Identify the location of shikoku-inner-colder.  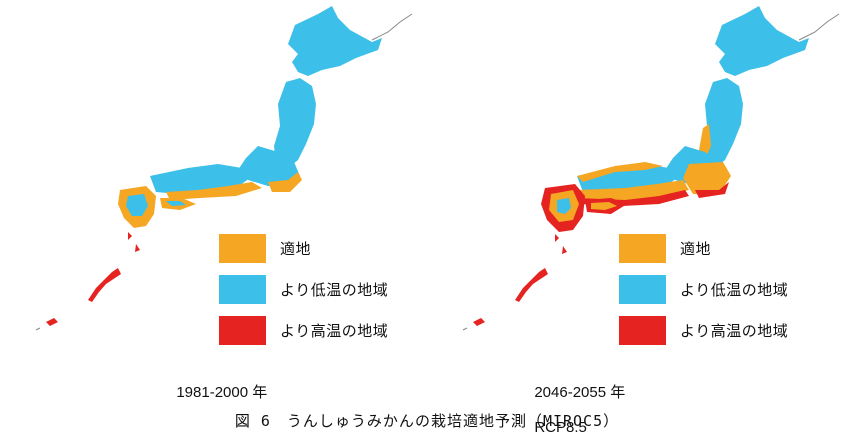
(176, 203).